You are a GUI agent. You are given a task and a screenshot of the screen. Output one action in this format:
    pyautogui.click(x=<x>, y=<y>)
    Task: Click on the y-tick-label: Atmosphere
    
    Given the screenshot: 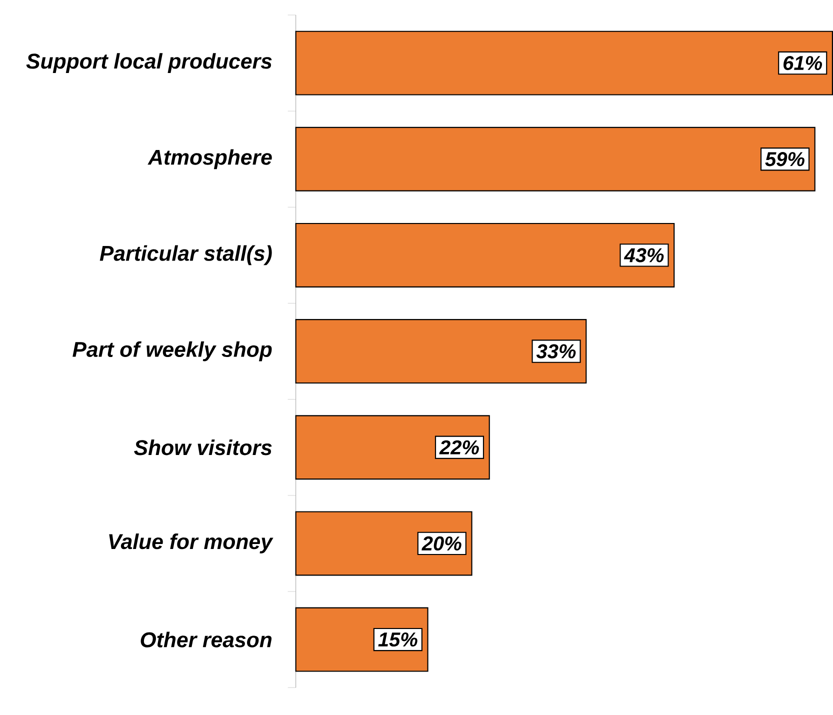 What is the action you would take?
    pyautogui.click(x=210, y=159)
    